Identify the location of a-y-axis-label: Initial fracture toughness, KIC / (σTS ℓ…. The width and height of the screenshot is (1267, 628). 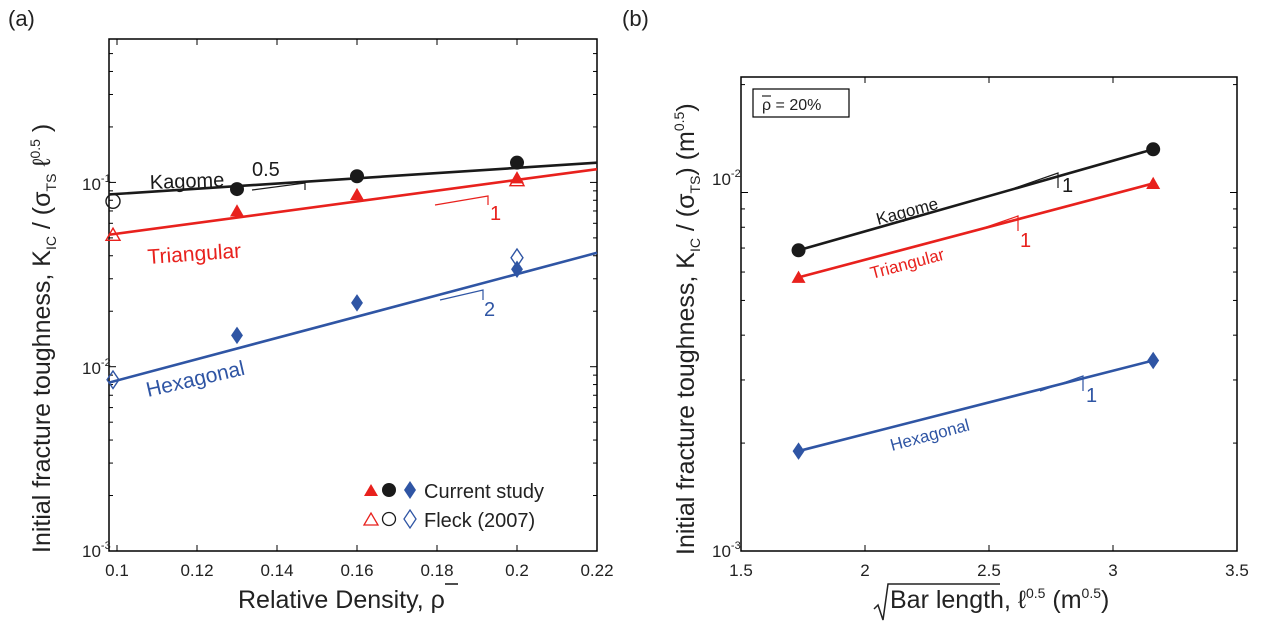
(43, 338).